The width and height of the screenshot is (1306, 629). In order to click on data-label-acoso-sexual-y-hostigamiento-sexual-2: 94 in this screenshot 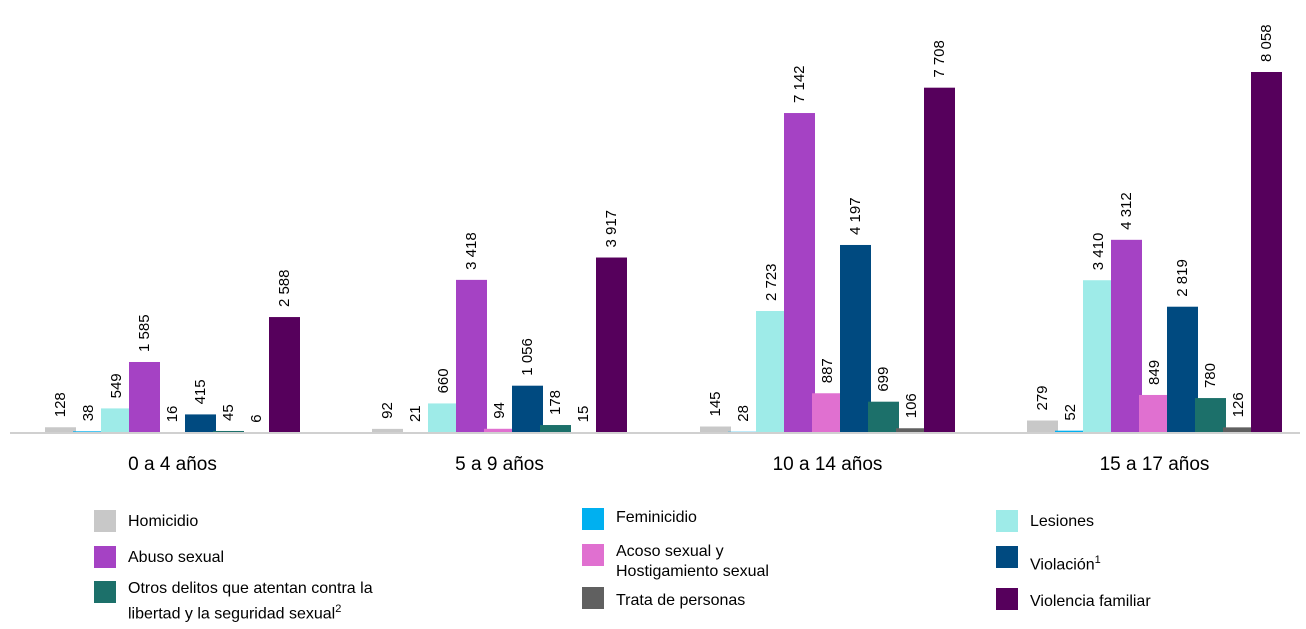, I will do `click(499, 410)`.